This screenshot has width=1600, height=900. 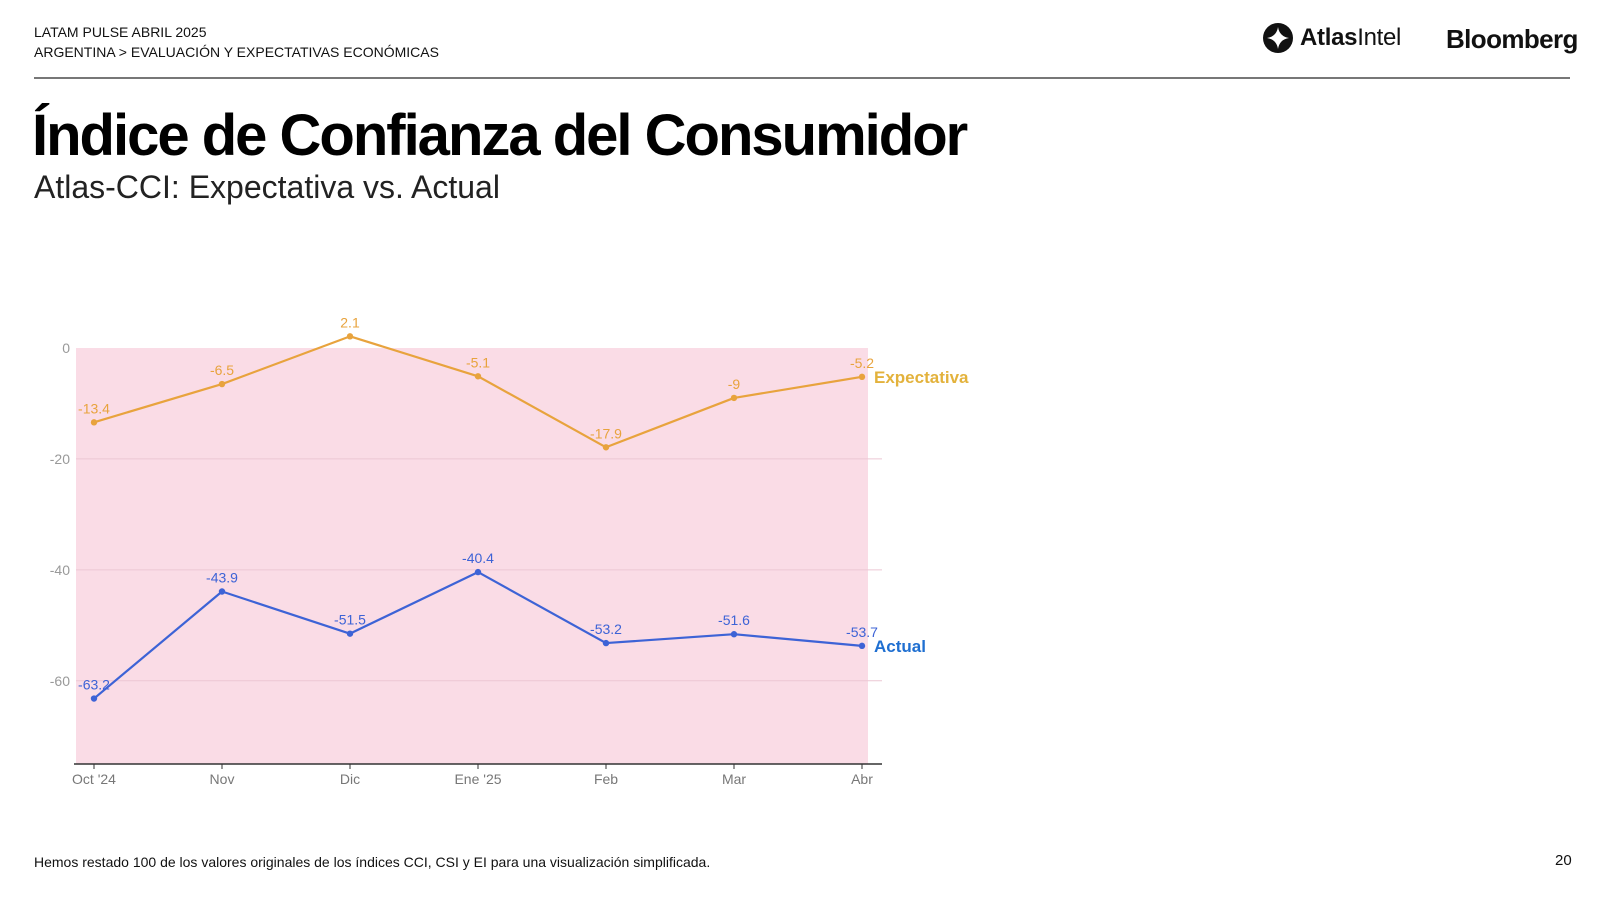 What do you see at coordinates (734, 384) in the screenshot?
I see `data-label-expectativa: -9` at bounding box center [734, 384].